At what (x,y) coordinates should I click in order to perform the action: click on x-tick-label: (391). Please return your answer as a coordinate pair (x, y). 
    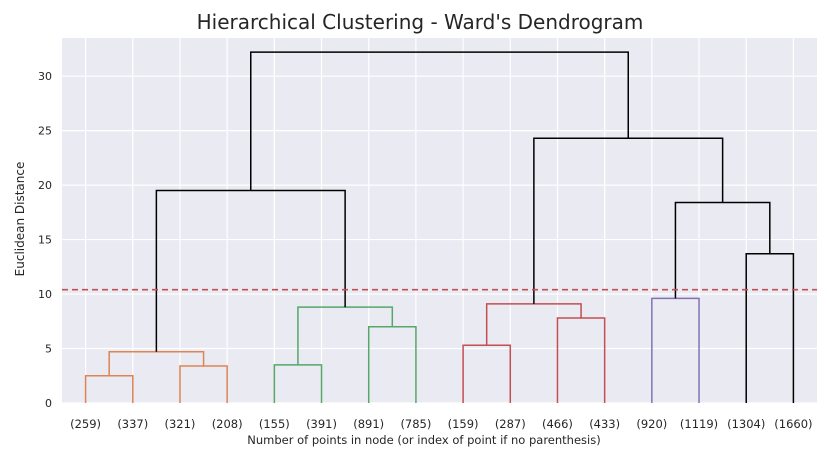
    Looking at the image, I should click on (321, 424).